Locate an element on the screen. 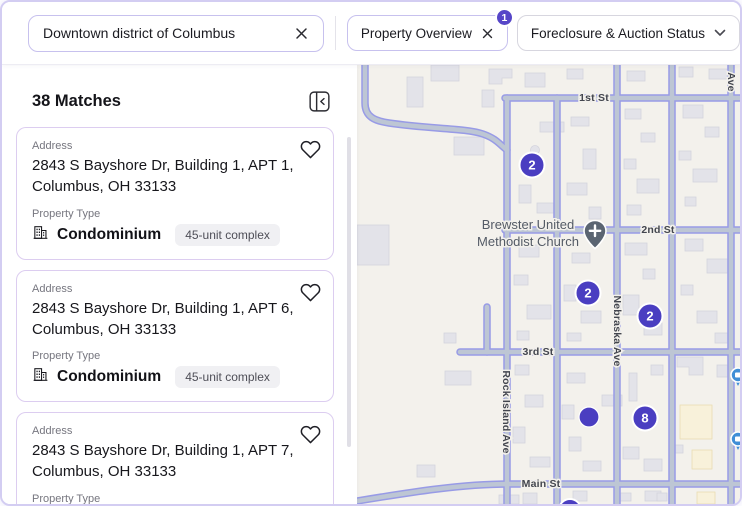  street-label-1st-st: 1st St is located at coordinates (594, 98).